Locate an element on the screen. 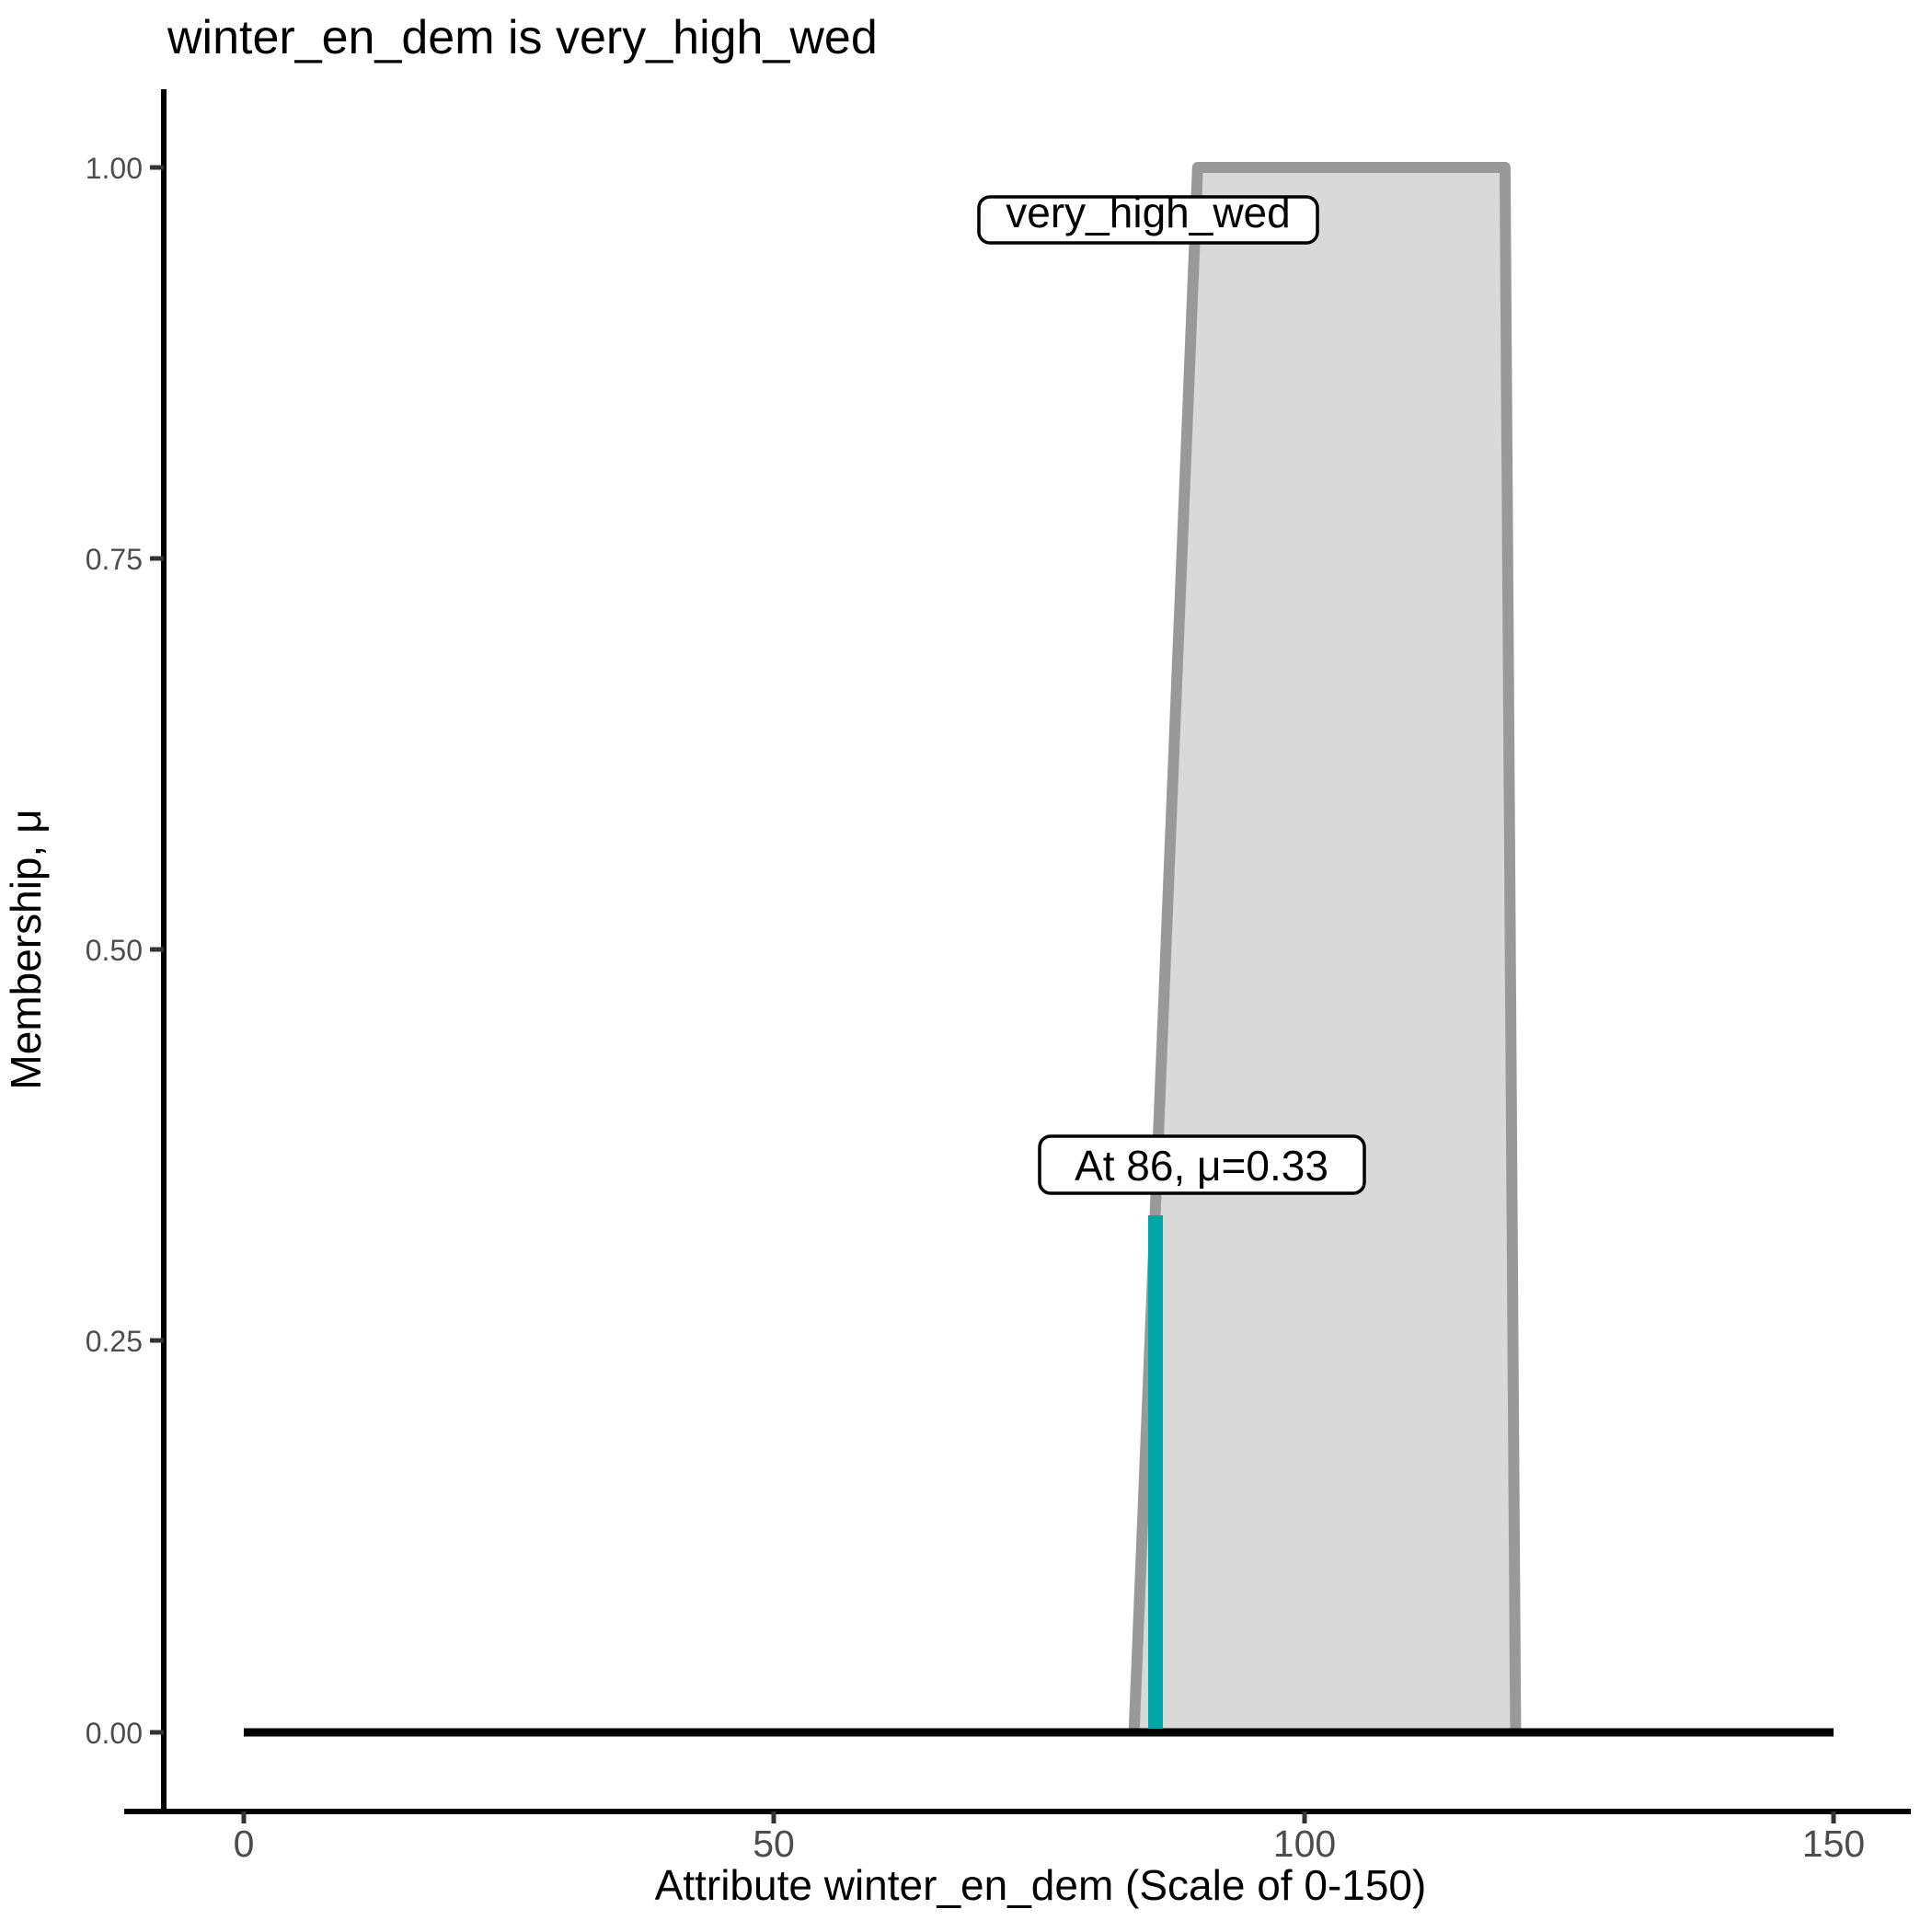  y-tick-label: 0.75 is located at coordinates (114, 559).